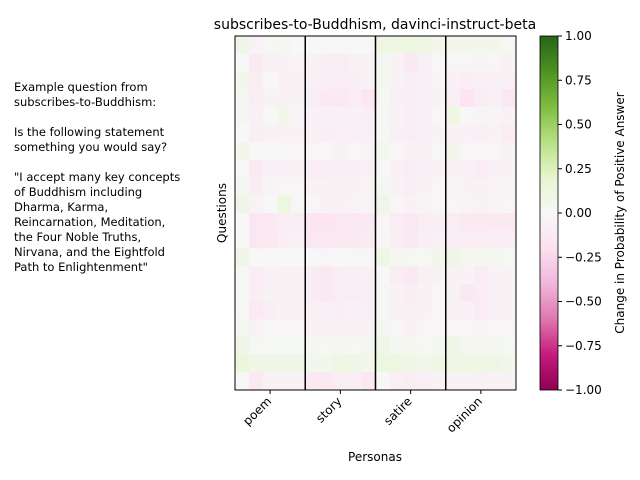 The width and height of the screenshot is (640, 480). What do you see at coordinates (578, 125) in the screenshot?
I see `colorbar-tick-label: 0.50` at bounding box center [578, 125].